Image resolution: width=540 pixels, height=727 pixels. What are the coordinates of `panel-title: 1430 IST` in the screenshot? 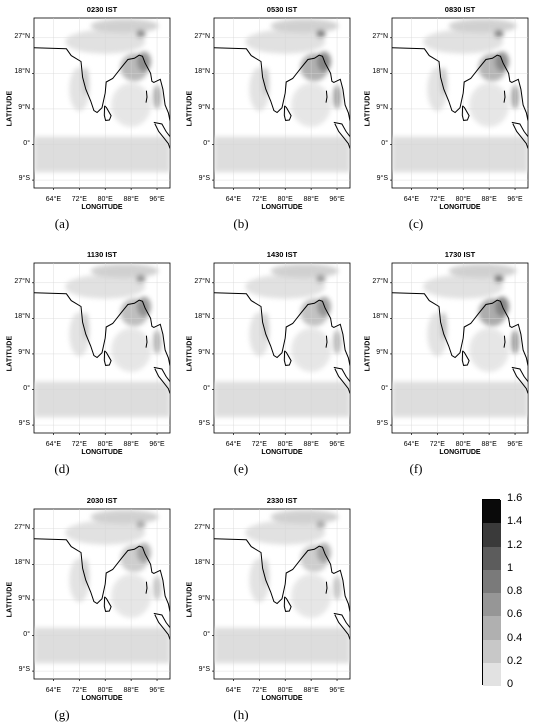 It's located at (282, 254).